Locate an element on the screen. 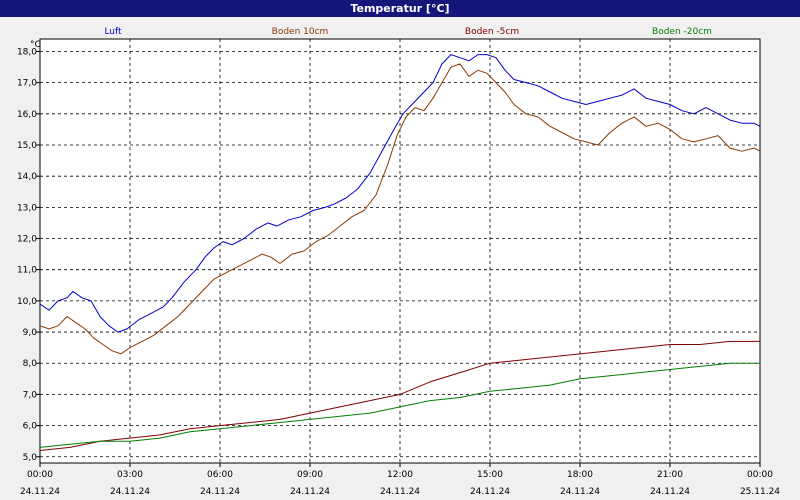 Image resolution: width=800 pixels, height=500 pixels. y-tick-label: 16,0 is located at coordinates (27, 115).